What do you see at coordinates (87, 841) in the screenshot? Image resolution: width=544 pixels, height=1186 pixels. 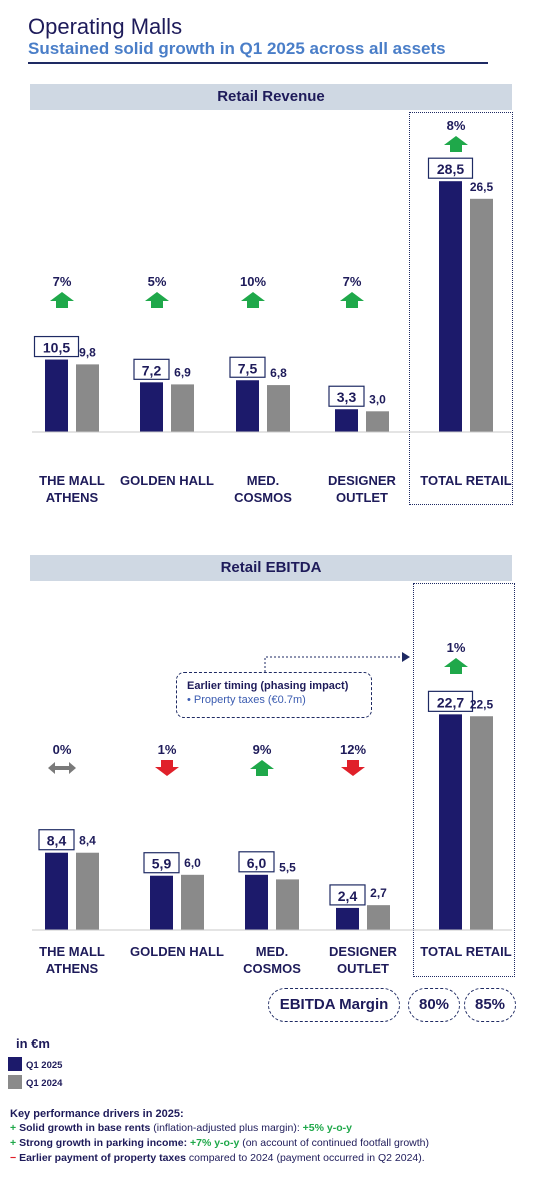 I see `value-label-q1-2024: 8,4` at bounding box center [87, 841].